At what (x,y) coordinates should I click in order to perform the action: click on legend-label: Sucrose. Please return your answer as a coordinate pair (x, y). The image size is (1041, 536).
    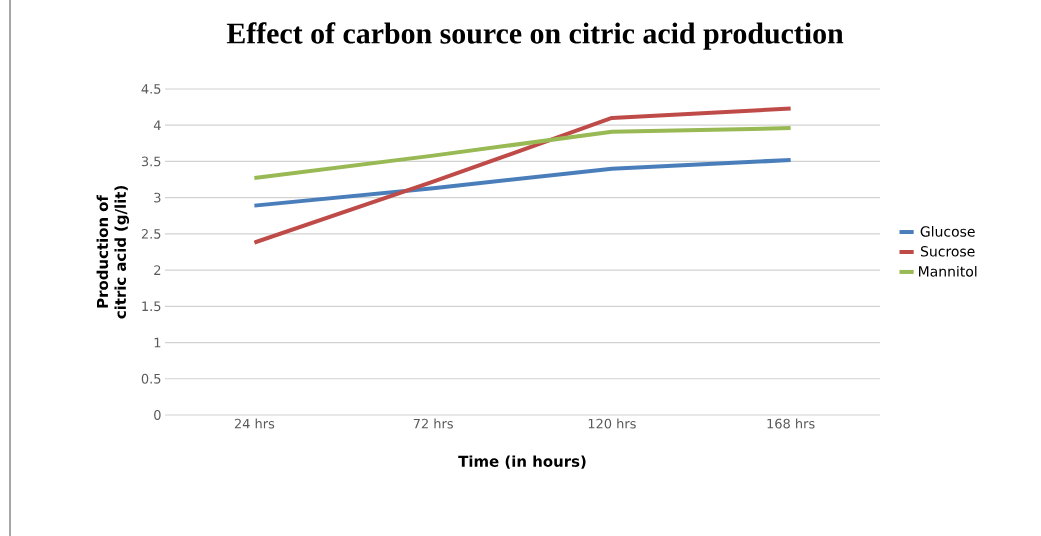
    Looking at the image, I should click on (948, 251).